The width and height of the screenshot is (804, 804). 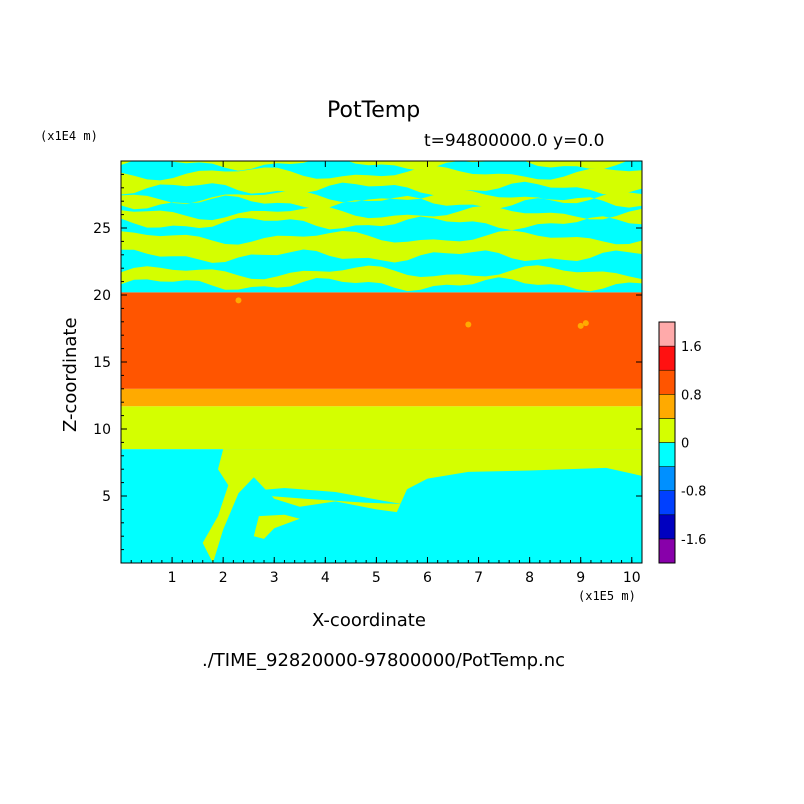 I want to click on x-tick-label-4: 4, so click(x=325, y=578).